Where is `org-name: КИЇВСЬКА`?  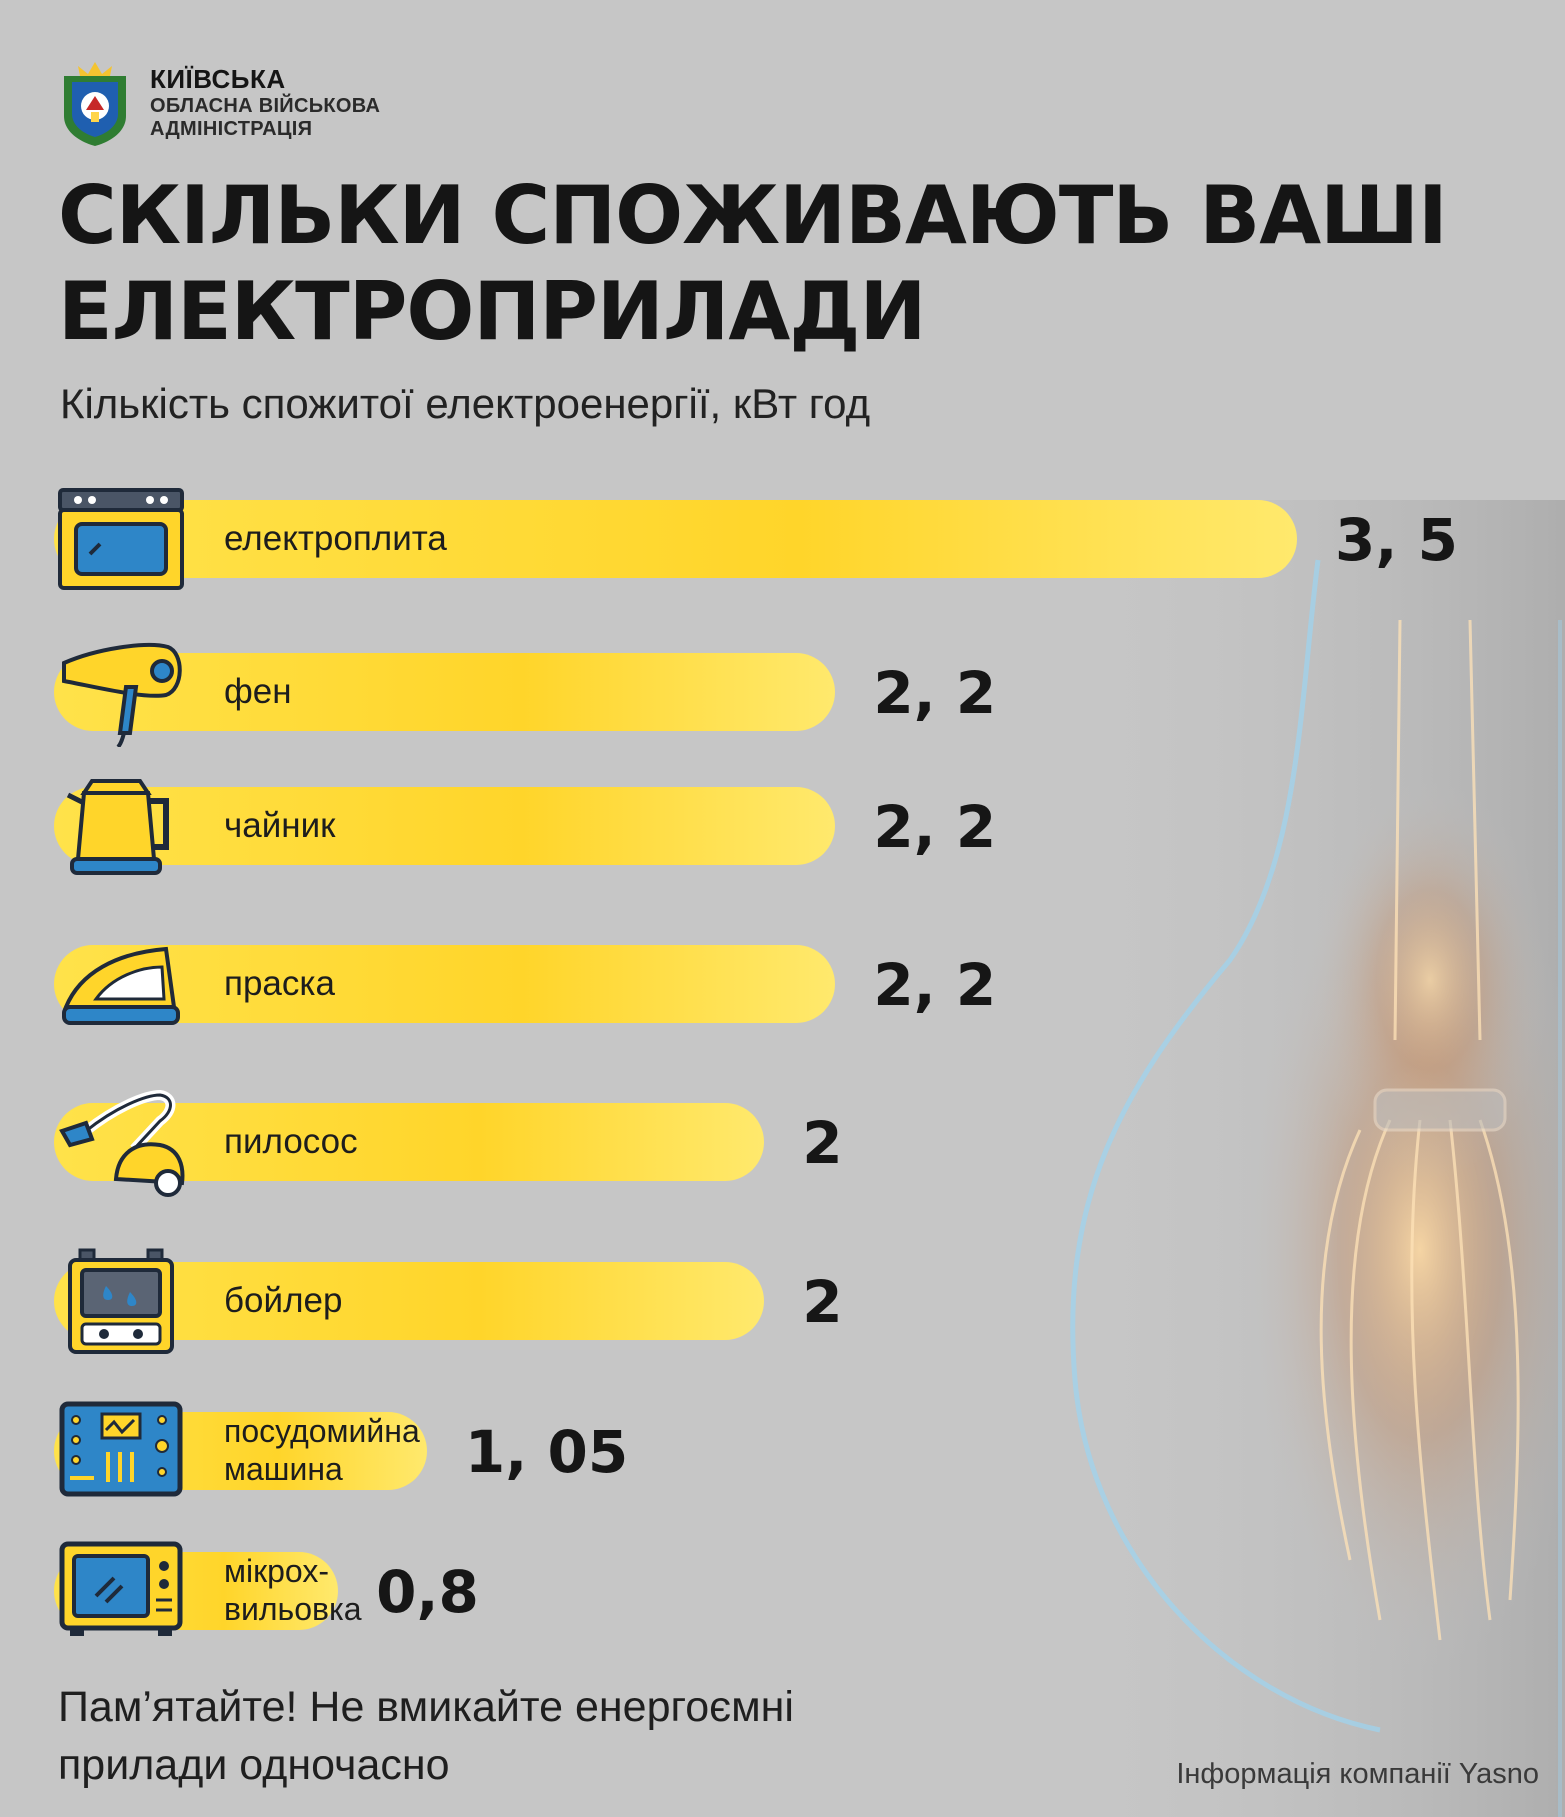 org-name: КИЇВСЬКА is located at coordinates (218, 79).